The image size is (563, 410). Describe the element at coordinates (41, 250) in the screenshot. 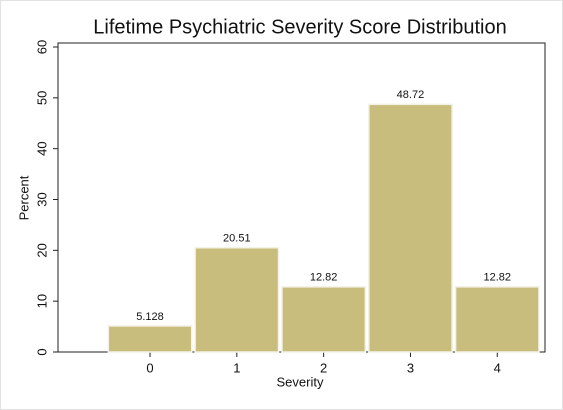

I see `y-tick-label: 20` at that location.